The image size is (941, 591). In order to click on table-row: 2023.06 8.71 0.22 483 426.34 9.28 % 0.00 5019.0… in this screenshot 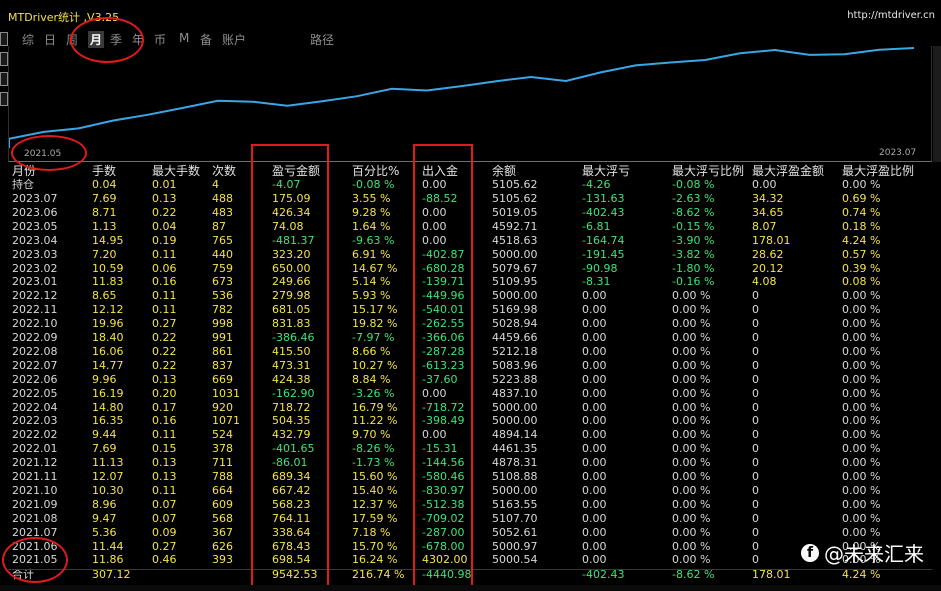, I will do `click(472, 213)`.